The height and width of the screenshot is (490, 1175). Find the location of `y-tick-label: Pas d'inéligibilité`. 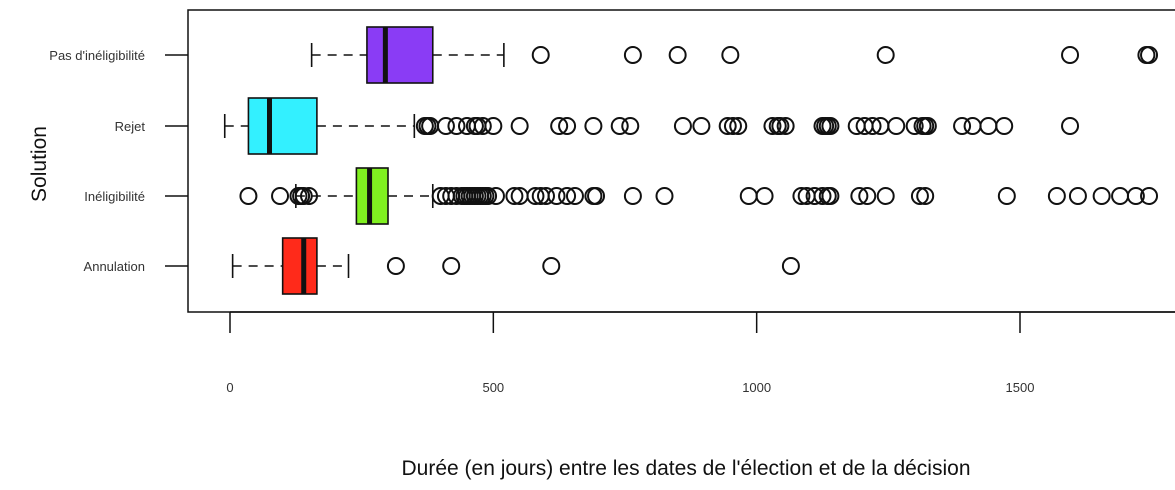

y-tick-label: Pas d'inéligibilité is located at coordinates (97, 55).